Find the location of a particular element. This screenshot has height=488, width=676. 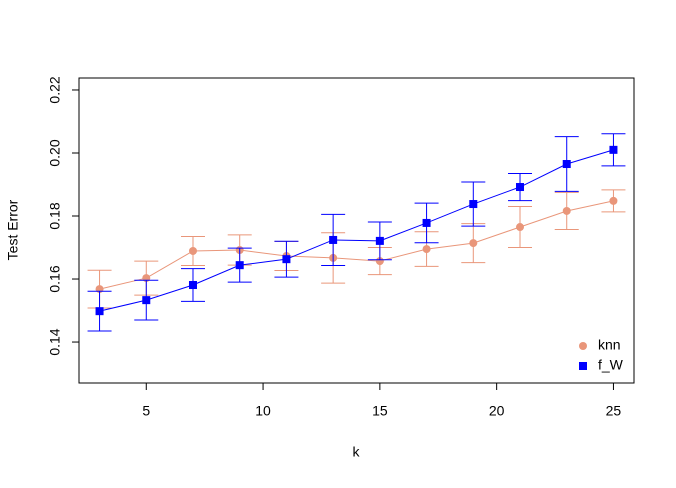

y-tick-label: 0.16 is located at coordinates (55, 278).